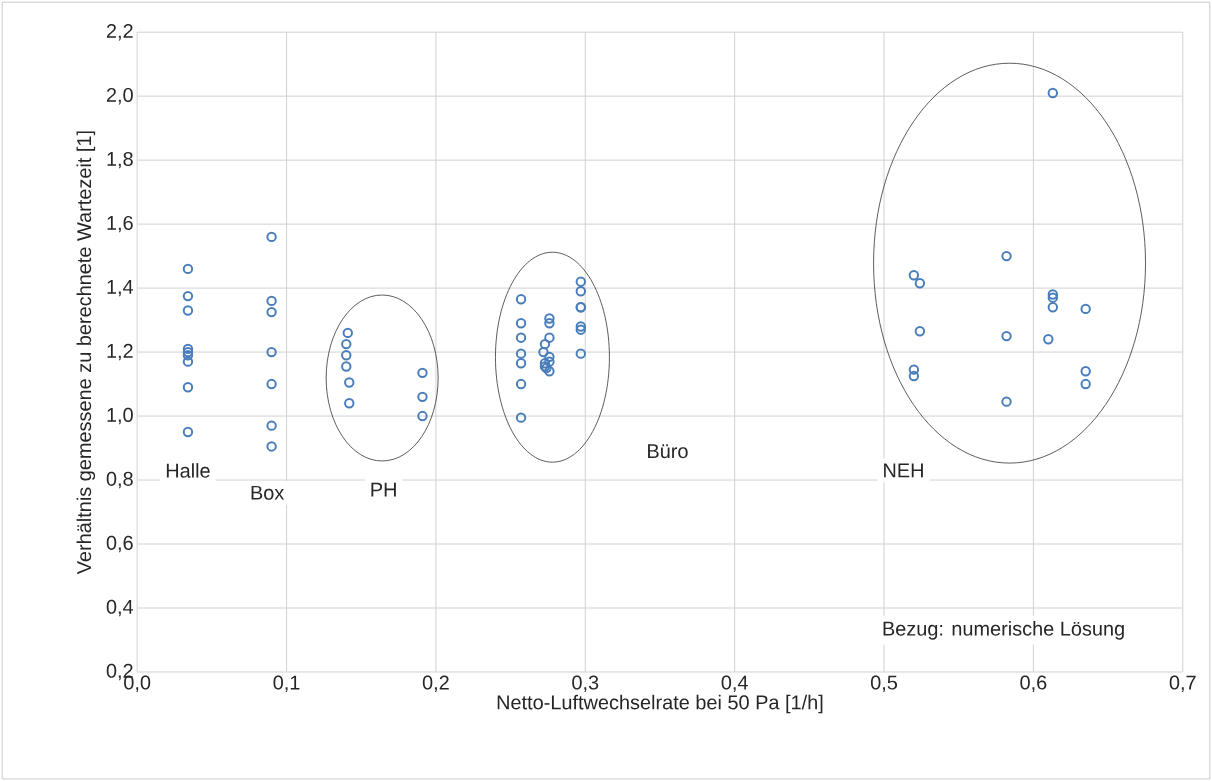 The height and width of the screenshot is (781, 1212). Describe the element at coordinates (120, 608) in the screenshot. I see `y-tick-label: 0,4` at that location.